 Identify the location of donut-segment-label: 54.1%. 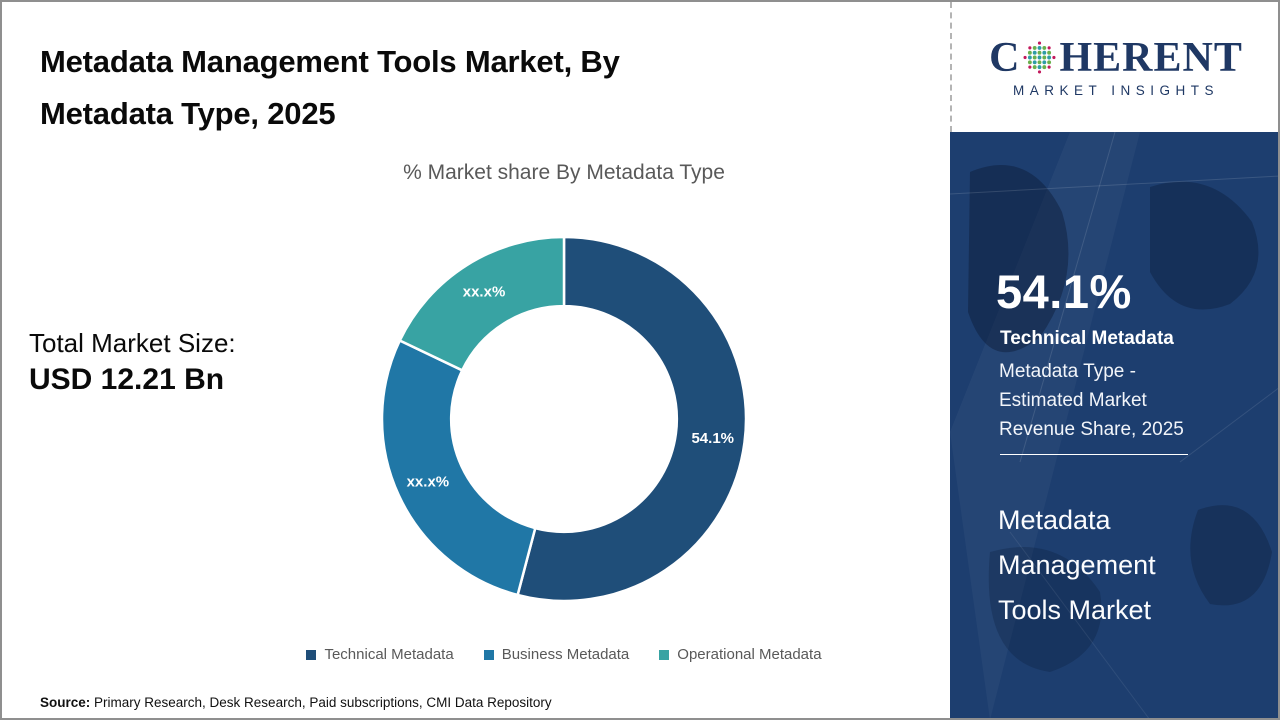
(712, 438).